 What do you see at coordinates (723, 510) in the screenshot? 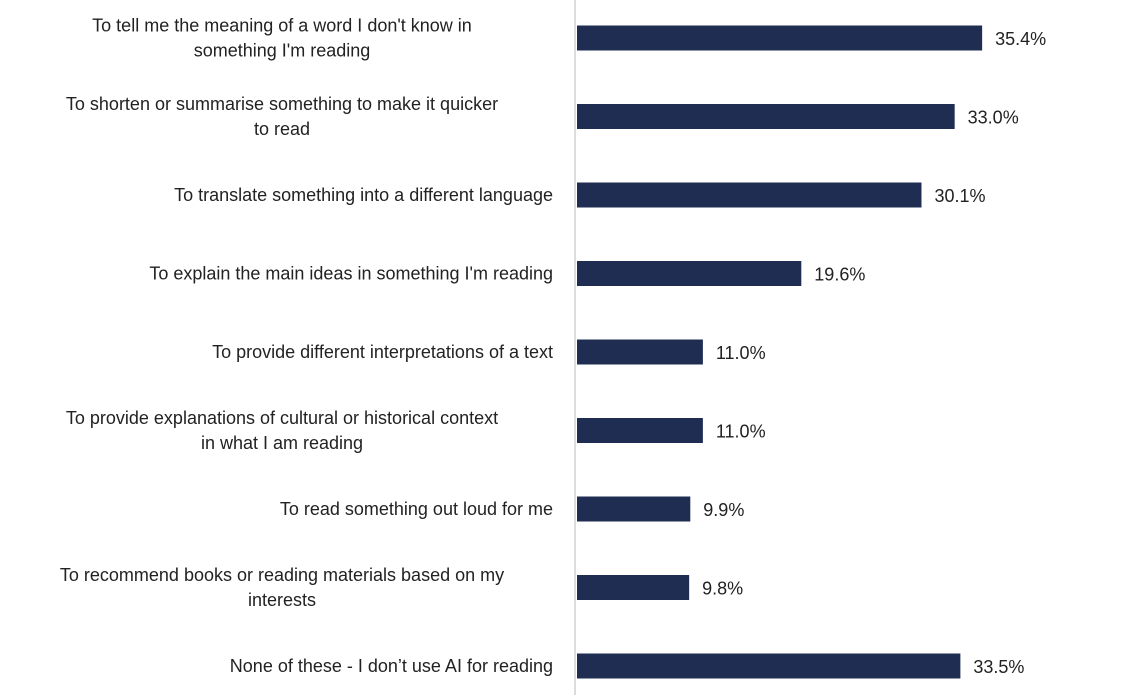
I see `value-label-7: 9.9%` at bounding box center [723, 510].